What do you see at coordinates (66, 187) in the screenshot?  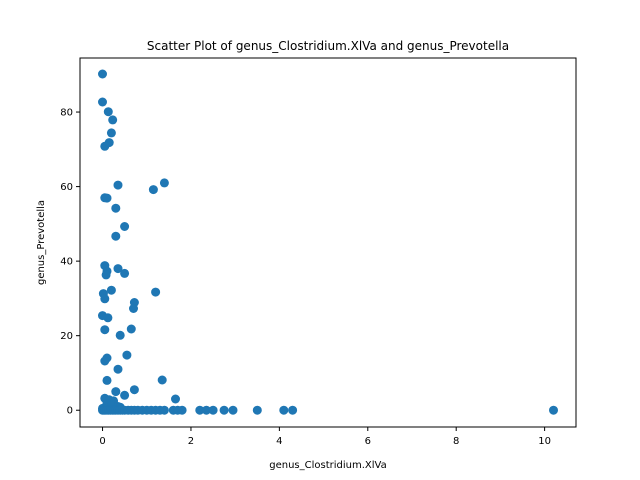 I see `y-tick-label: 60` at bounding box center [66, 187].